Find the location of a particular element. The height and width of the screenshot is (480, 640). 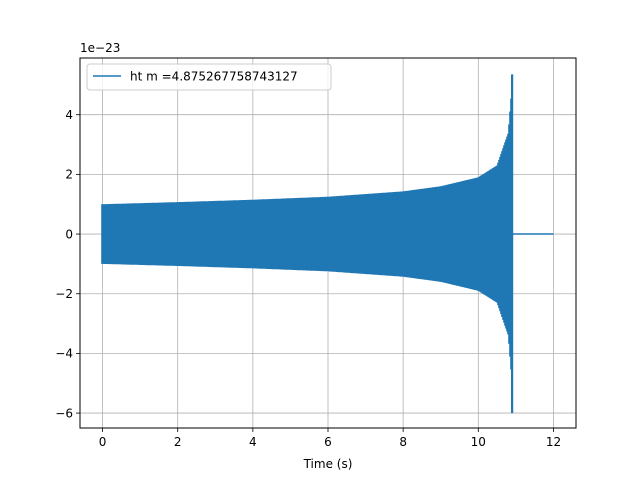

legend: ht m =4.875267758743127 is located at coordinates (209, 77).